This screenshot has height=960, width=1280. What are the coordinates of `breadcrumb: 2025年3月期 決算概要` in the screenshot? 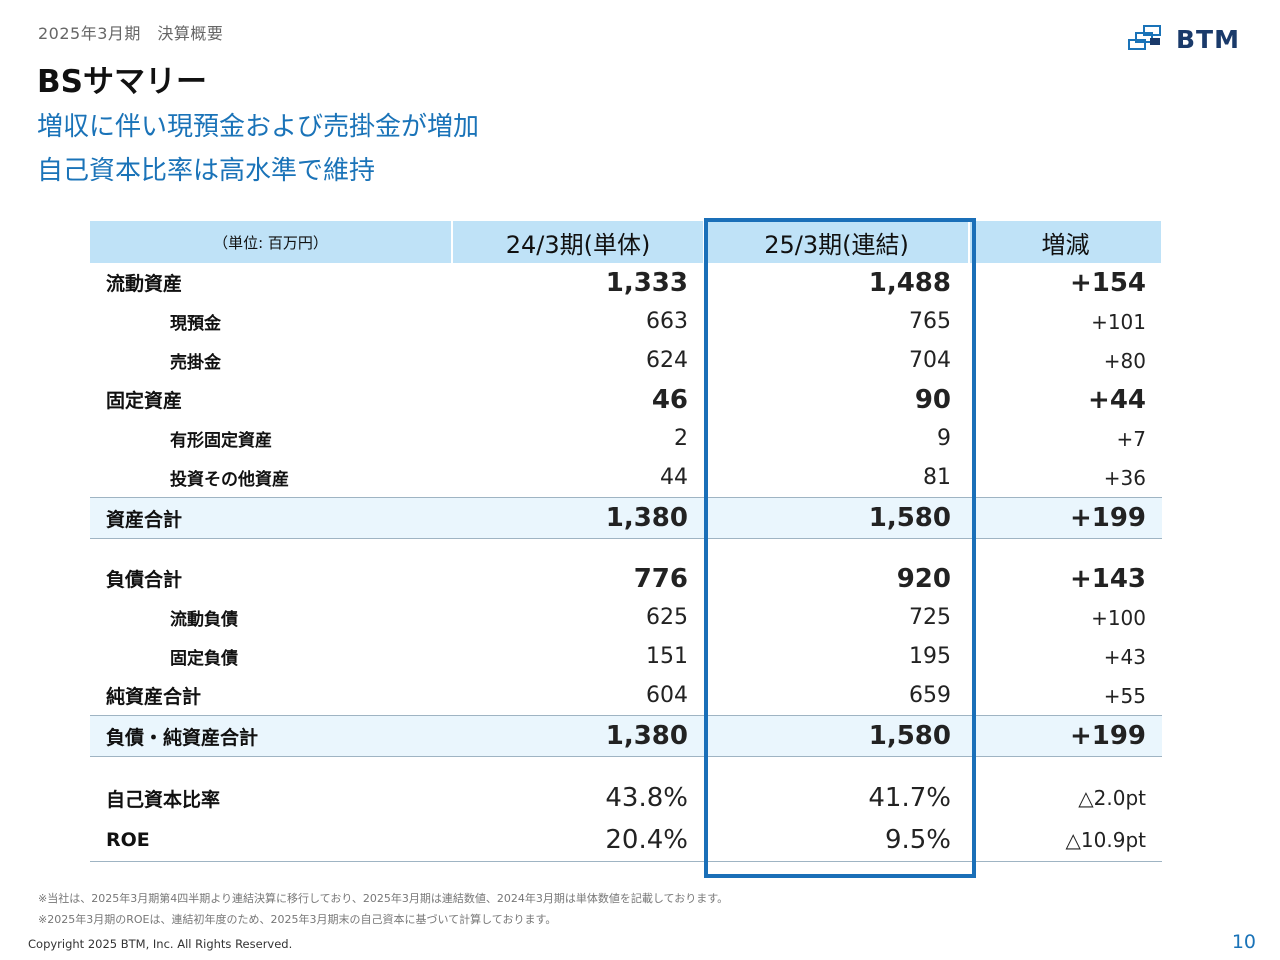 It's located at (131, 33).